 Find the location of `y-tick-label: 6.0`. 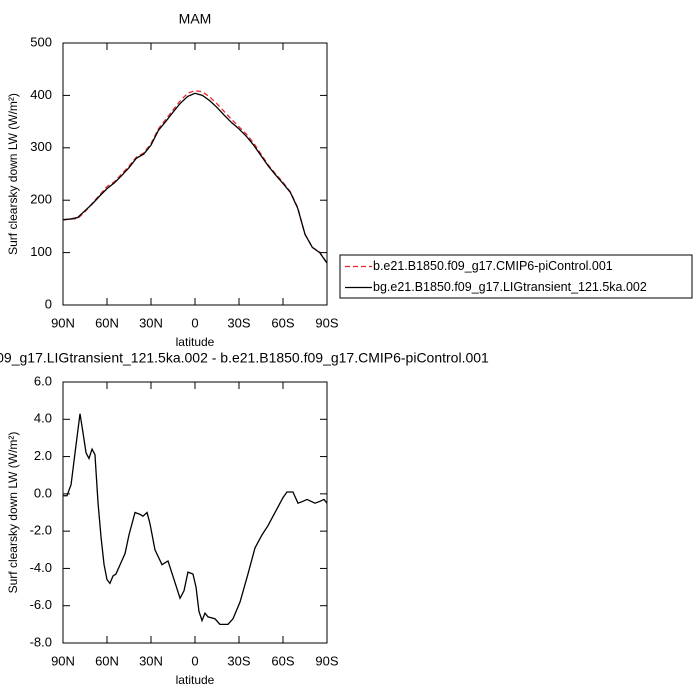

y-tick-label: 6.0 is located at coordinates (43, 380).